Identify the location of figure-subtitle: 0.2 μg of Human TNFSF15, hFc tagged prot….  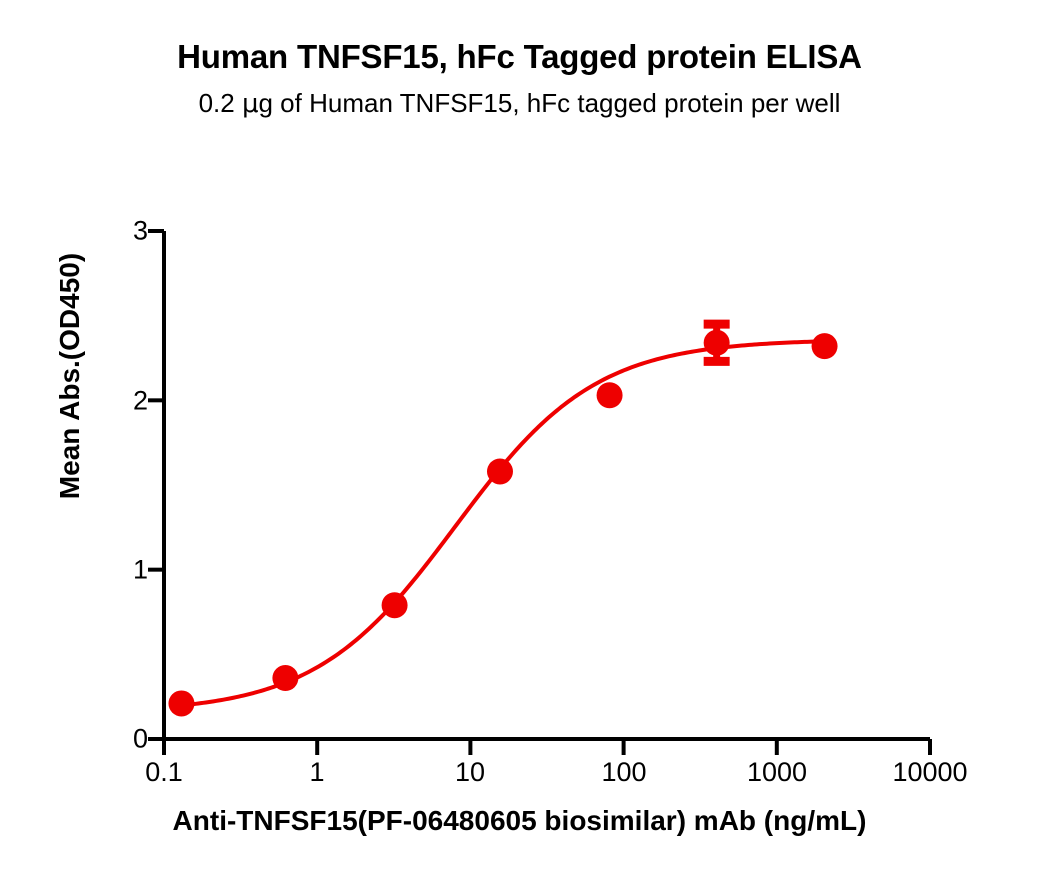
(519, 103).